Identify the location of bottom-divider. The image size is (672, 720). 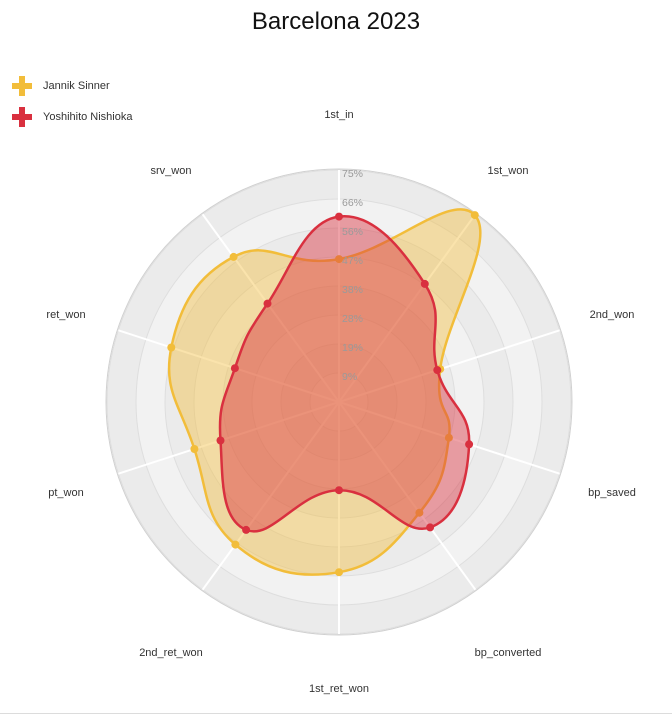
(336, 713).